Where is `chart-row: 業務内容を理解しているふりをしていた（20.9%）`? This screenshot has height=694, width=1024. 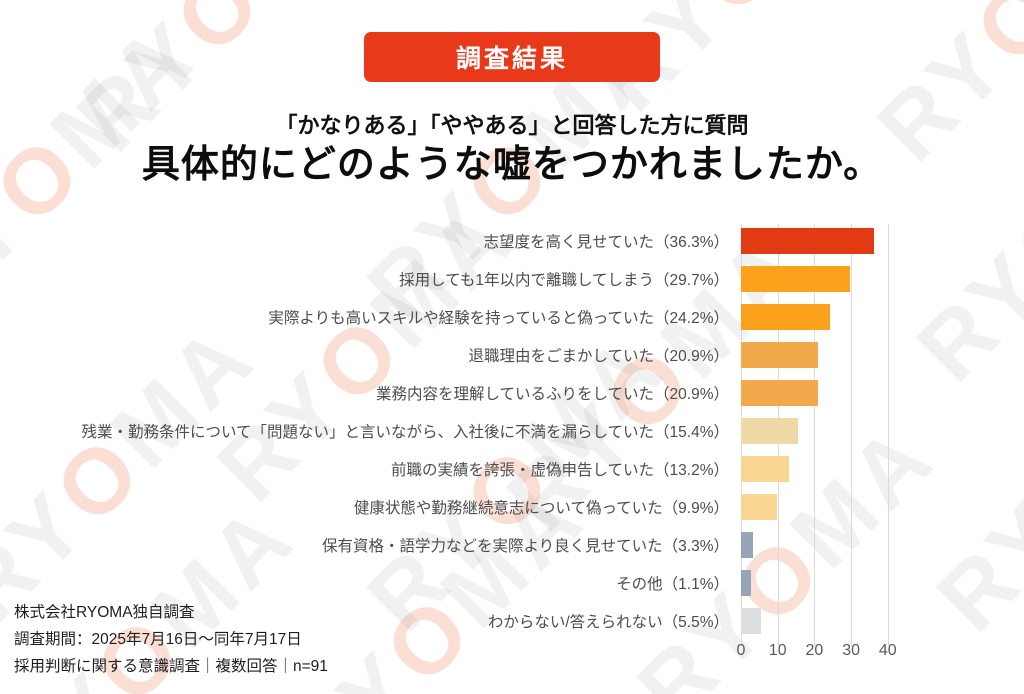
chart-row: 業務内容を理解しているふりをしていた（20.9%） is located at coordinates (512, 393).